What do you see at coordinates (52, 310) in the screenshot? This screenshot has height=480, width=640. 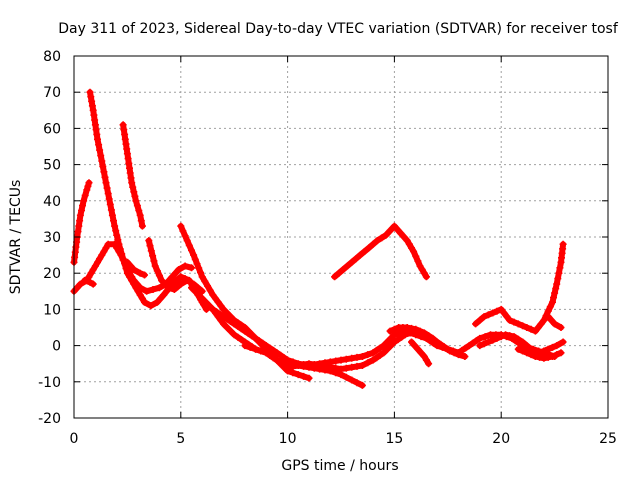 I see `y-tick-label: 10` at bounding box center [52, 310].